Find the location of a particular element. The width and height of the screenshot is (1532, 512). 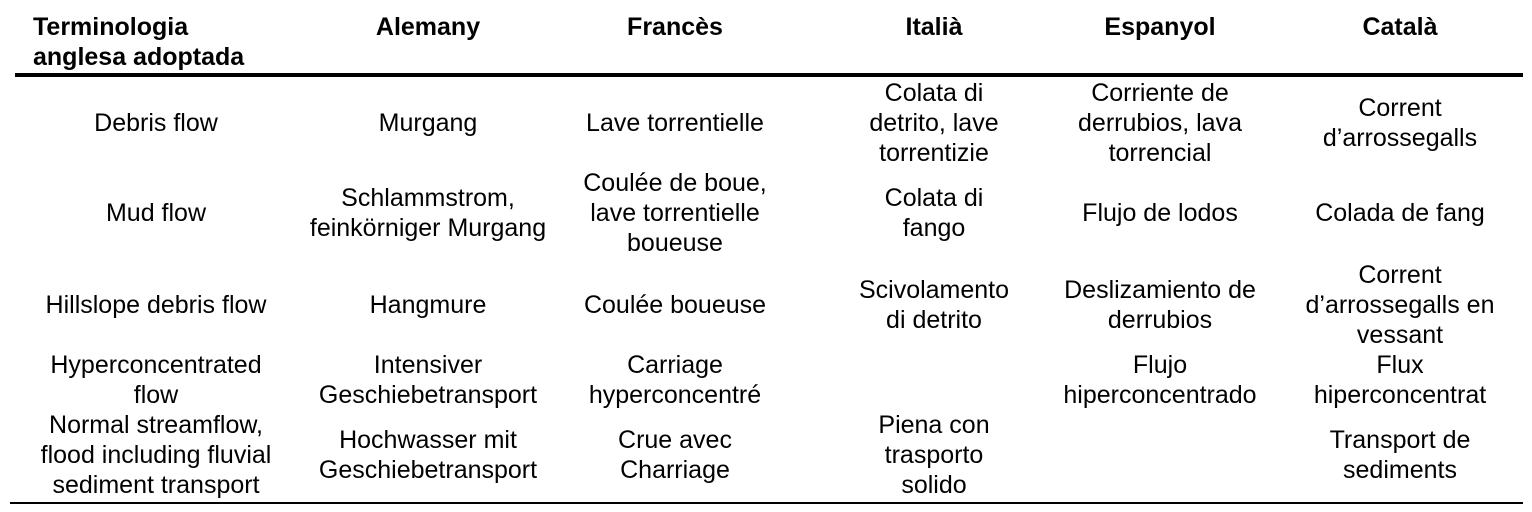

cell-italian: fango is located at coordinates (934, 228).